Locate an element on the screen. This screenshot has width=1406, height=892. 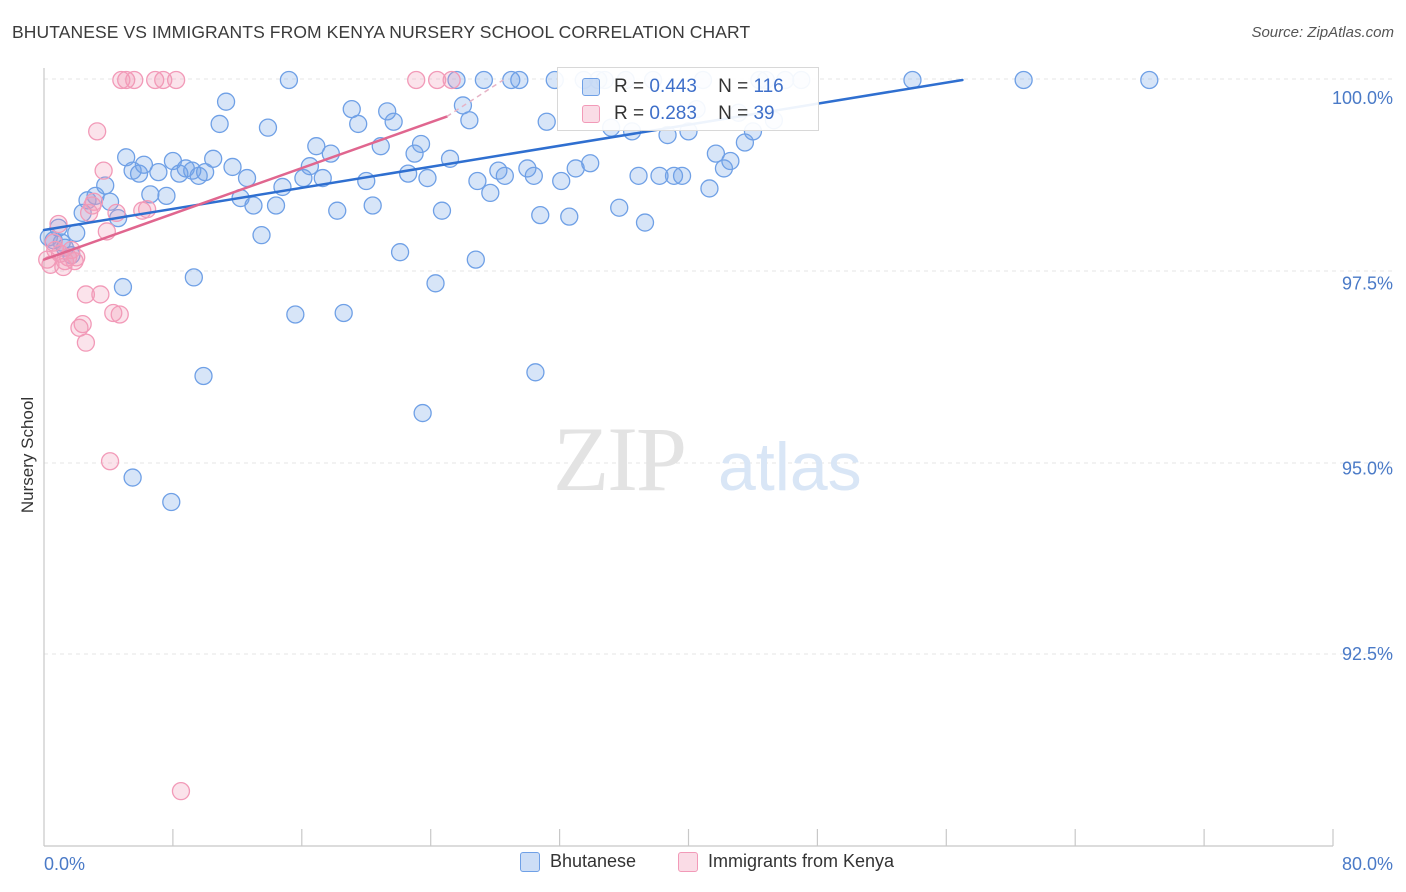
x-tick-label-max: 80.0% is located at coordinates (1367, 864).